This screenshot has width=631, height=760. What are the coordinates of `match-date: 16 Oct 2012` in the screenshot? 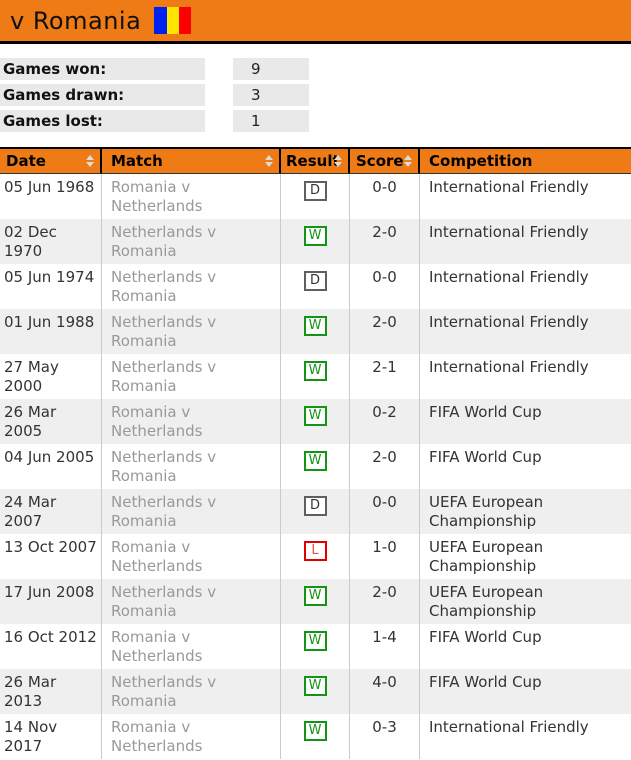 It's located at (51, 646).